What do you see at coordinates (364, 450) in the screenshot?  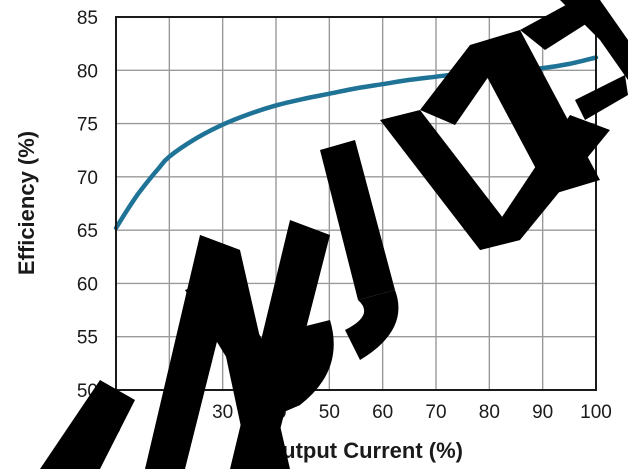 I see `x-axis-title: Output Current (%)` at bounding box center [364, 450].